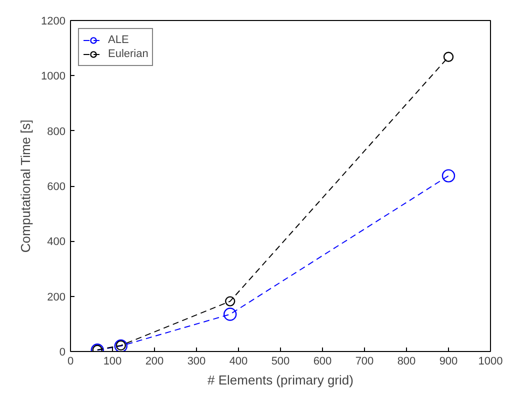 The height and width of the screenshot is (394, 525). I want to click on x-tick-label: 600, so click(322, 362).